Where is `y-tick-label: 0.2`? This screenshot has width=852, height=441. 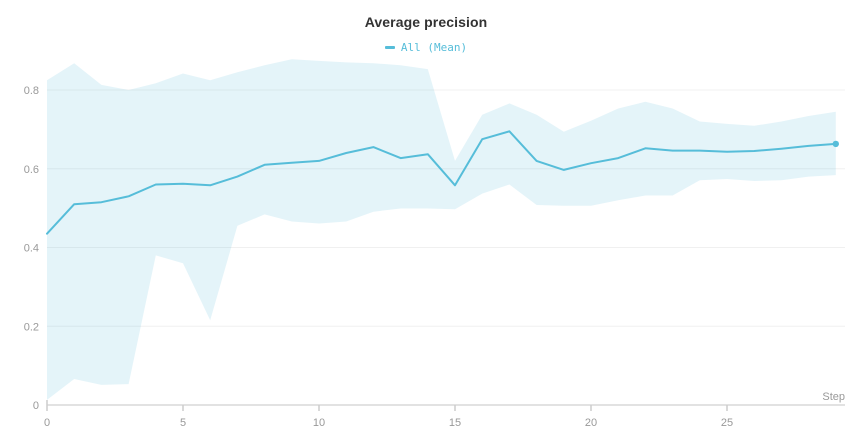
y-tick-label: 0.2 is located at coordinates (31, 327).